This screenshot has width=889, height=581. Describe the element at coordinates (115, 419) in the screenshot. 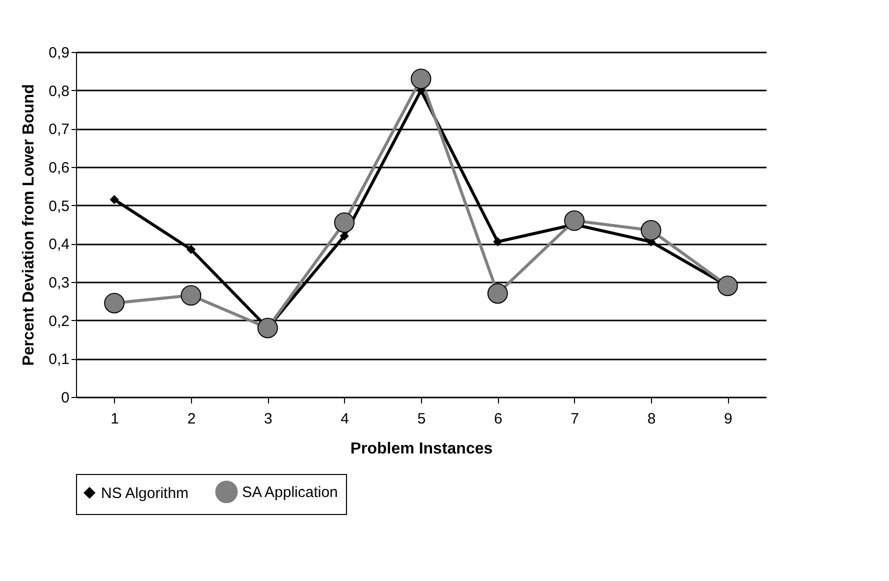

I see `x-tick-label: 1` at that location.